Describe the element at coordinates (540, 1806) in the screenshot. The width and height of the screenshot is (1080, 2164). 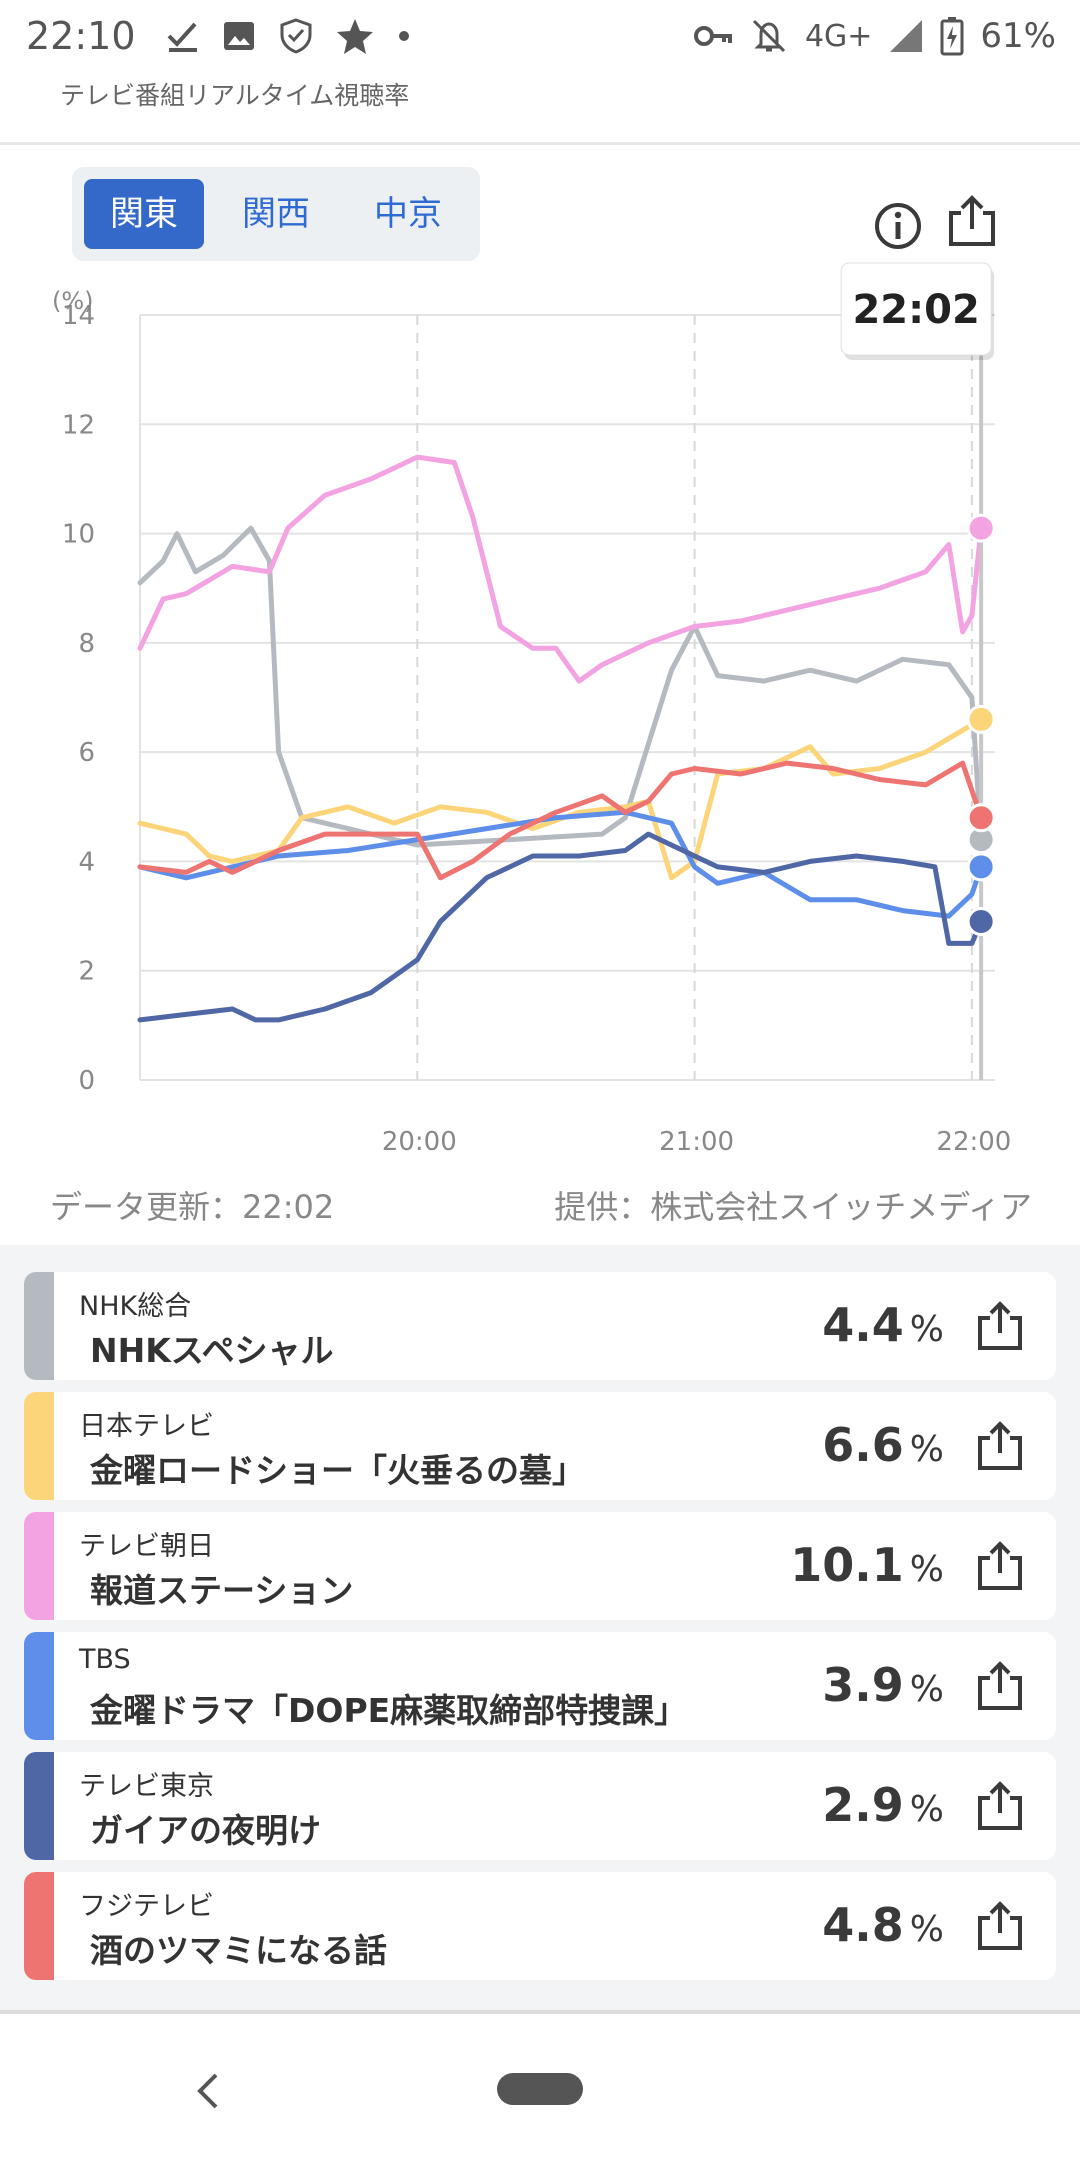
I see `program-card: テレビ東京 ガイアの夜明け 2.9%` at that location.